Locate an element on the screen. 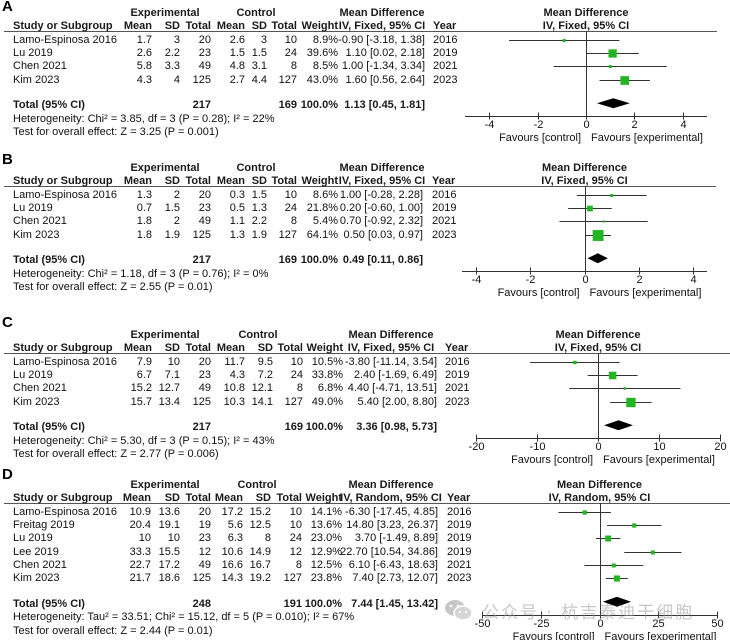 This screenshot has width=730, height=640. study-name: Lee 2019 is located at coordinates (36, 551).